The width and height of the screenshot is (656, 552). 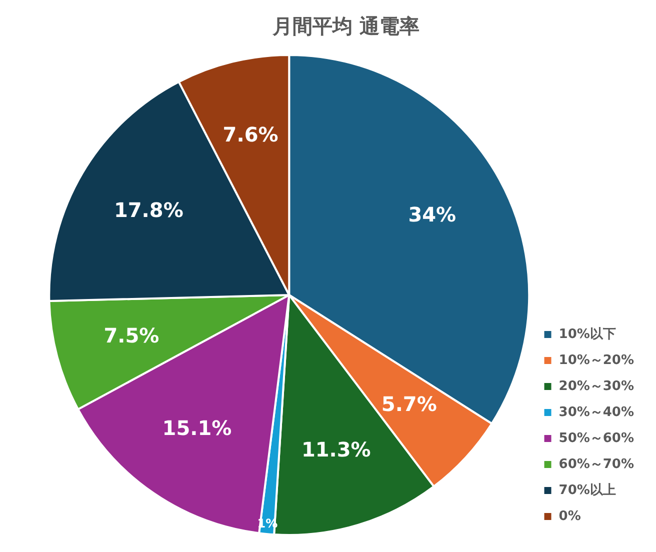 What do you see at coordinates (346, 26) in the screenshot?
I see `chart-title: 月間平均 通電率` at bounding box center [346, 26].